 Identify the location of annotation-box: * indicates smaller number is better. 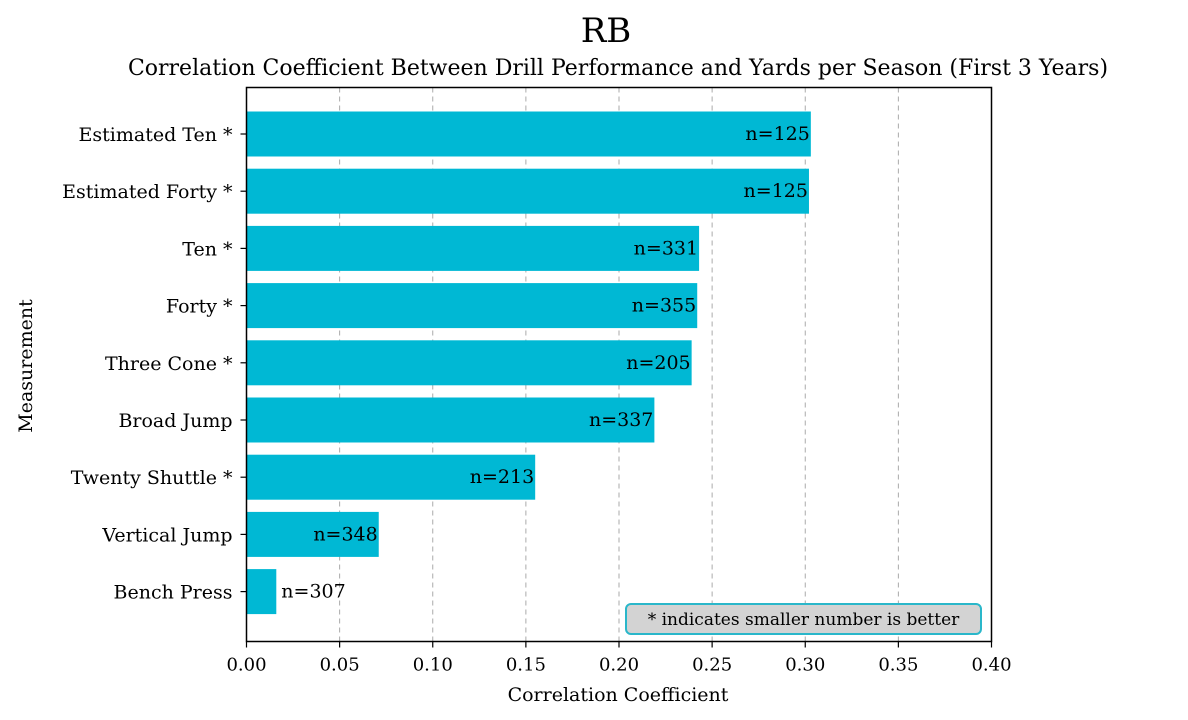
(803, 619).